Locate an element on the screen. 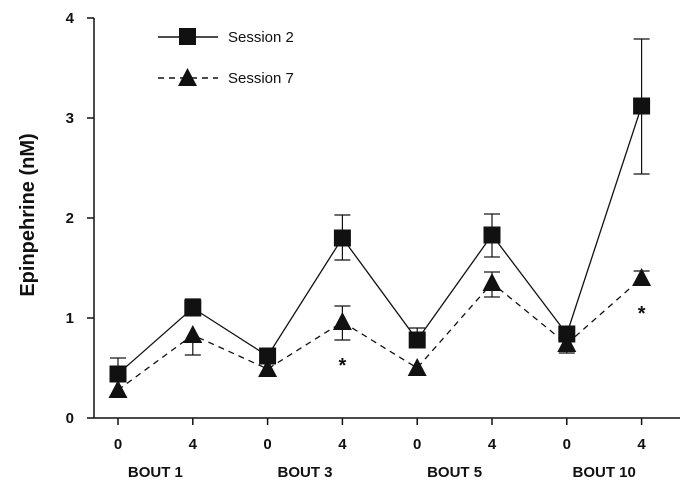  y-axis-label: Epinpehrine (nM) is located at coordinates (28, 214).